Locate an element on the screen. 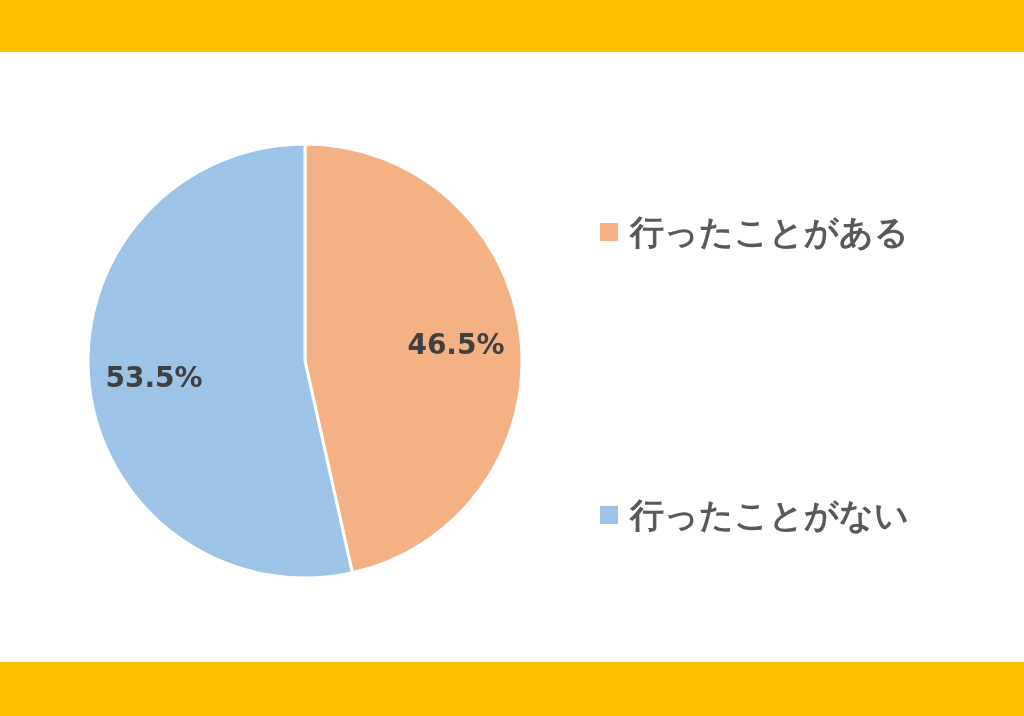  legend-label: 行ったことがない is located at coordinates (769, 515).